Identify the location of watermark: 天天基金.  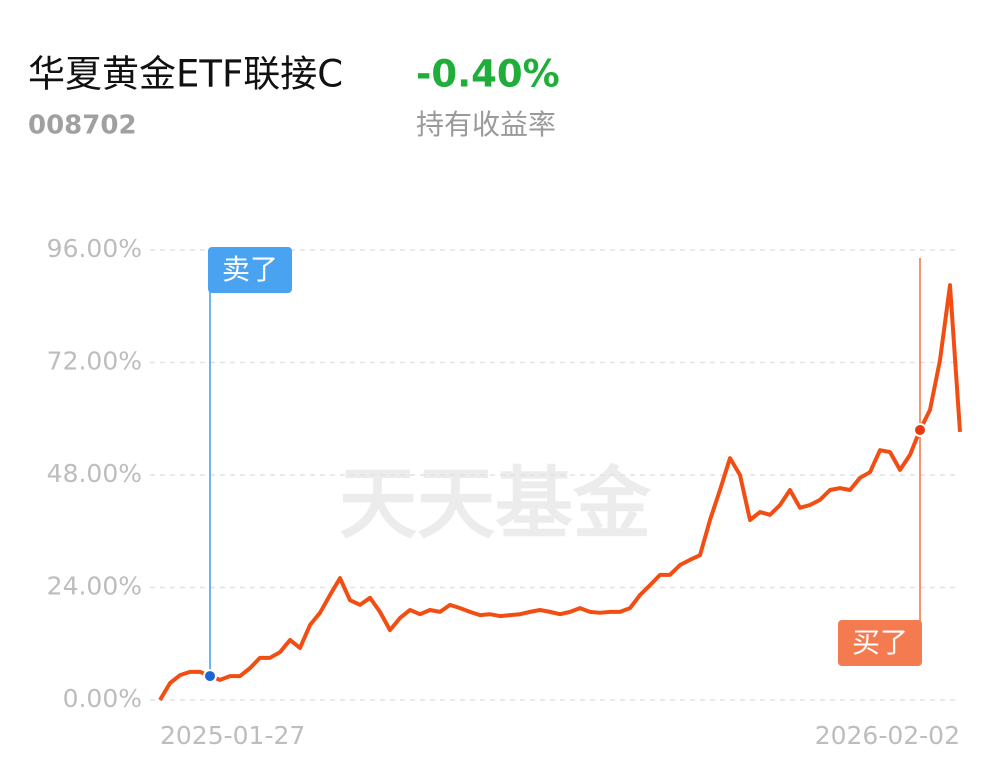
(495, 504).